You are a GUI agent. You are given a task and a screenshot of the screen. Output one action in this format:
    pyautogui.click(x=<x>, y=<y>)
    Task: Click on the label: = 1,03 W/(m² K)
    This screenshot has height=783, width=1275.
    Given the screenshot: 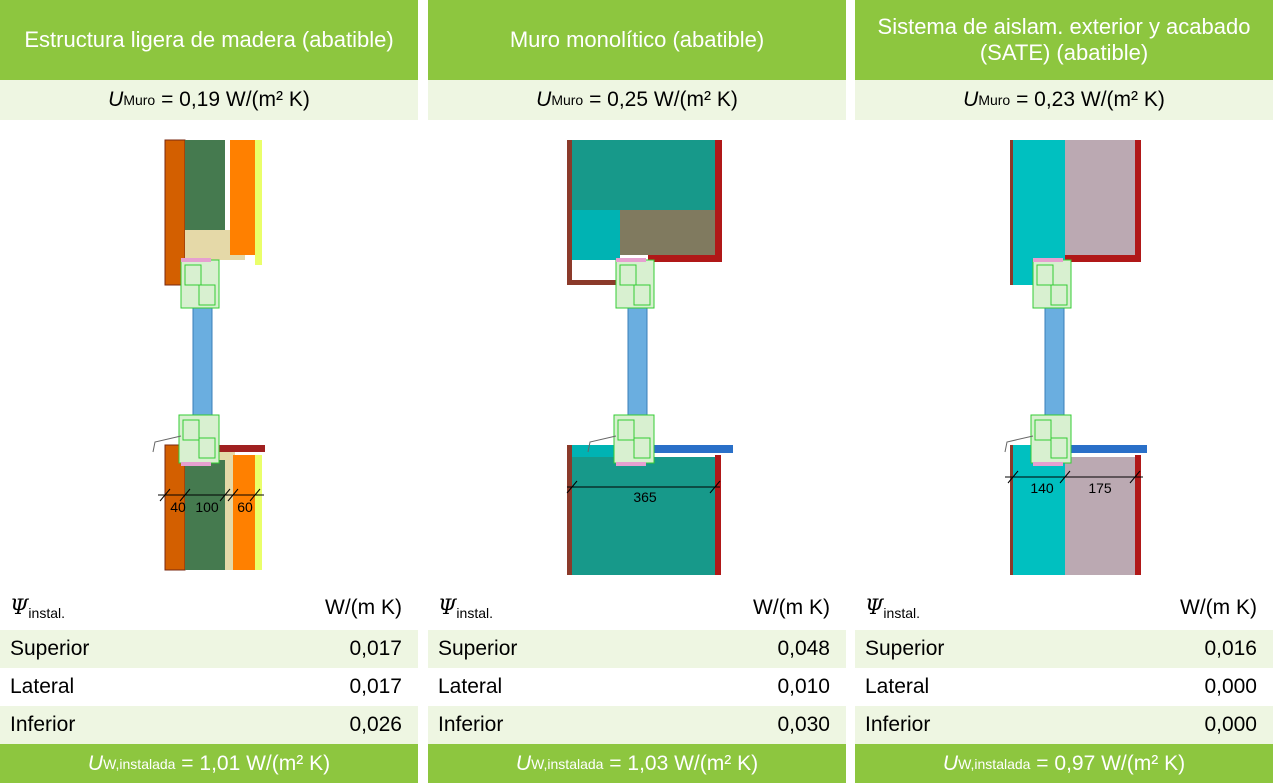 What is the action you would take?
    pyautogui.click(x=684, y=763)
    